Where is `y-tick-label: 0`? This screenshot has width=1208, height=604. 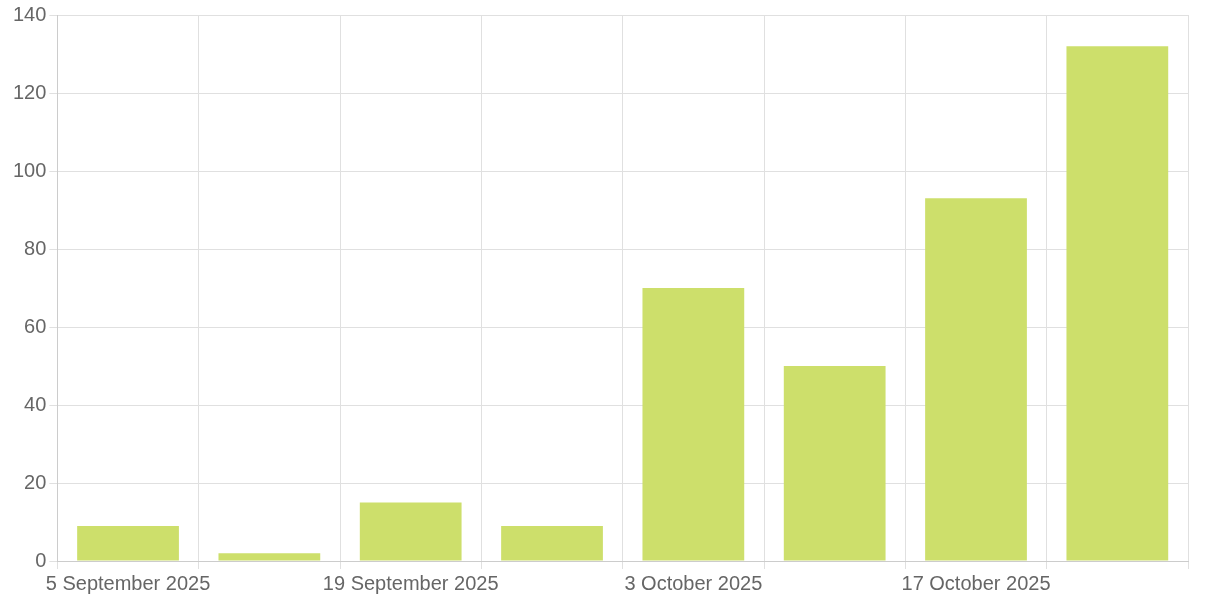
y-tick-label: 0 is located at coordinates (41, 559).